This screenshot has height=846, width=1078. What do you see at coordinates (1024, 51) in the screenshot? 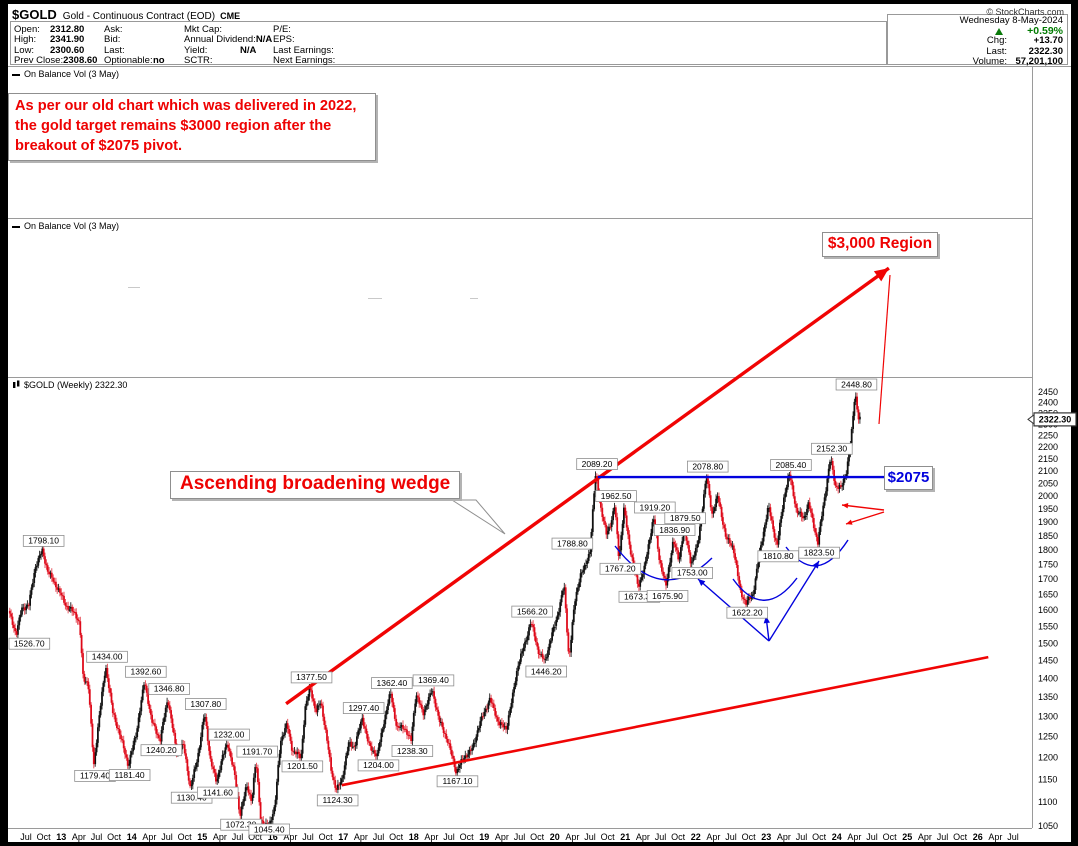
I see `quote-last-price: Last: 2322.30` at bounding box center [1024, 51].